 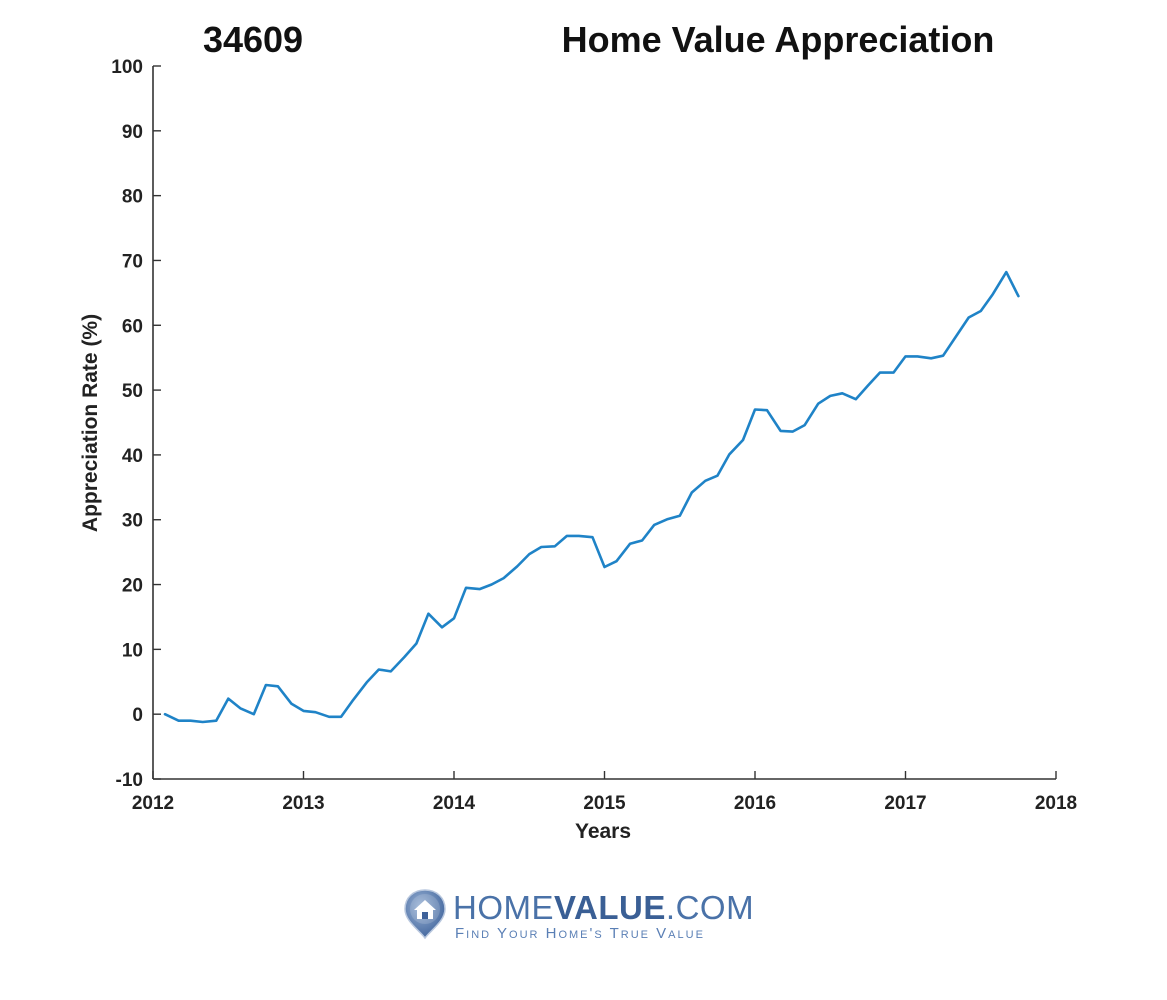 What do you see at coordinates (755, 803) in the screenshot?
I see `x-tick-label: 2016` at bounding box center [755, 803].